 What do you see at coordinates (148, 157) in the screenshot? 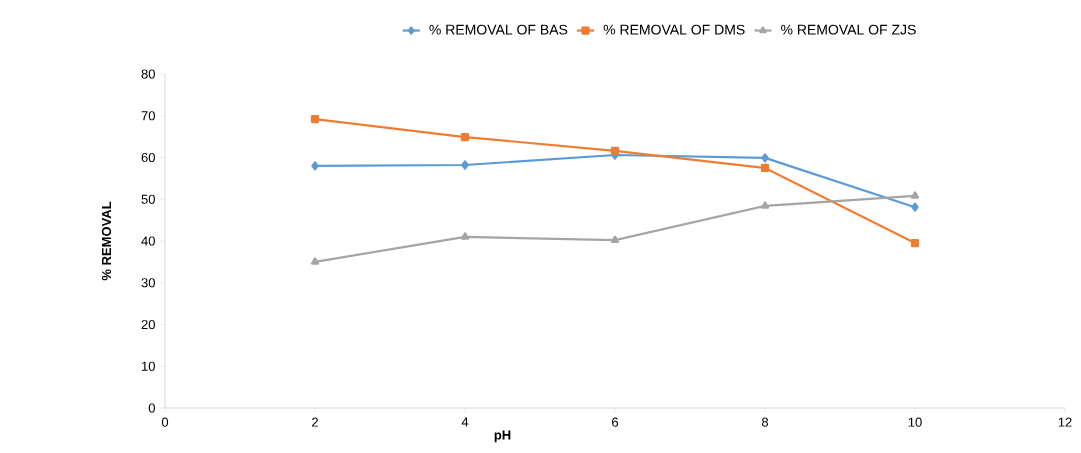
I see `y-tick-label: 60` at bounding box center [148, 157].